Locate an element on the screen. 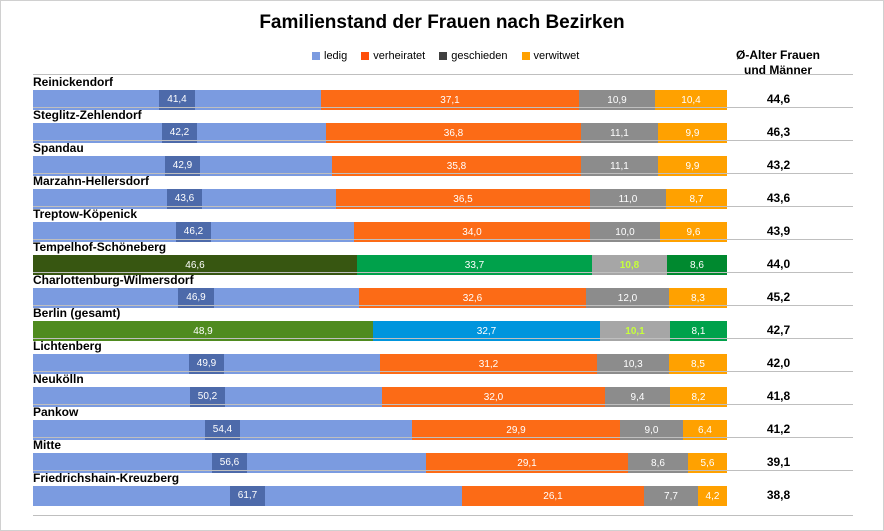  bar-segment-verheiratet: 36,8 is located at coordinates (453, 133).